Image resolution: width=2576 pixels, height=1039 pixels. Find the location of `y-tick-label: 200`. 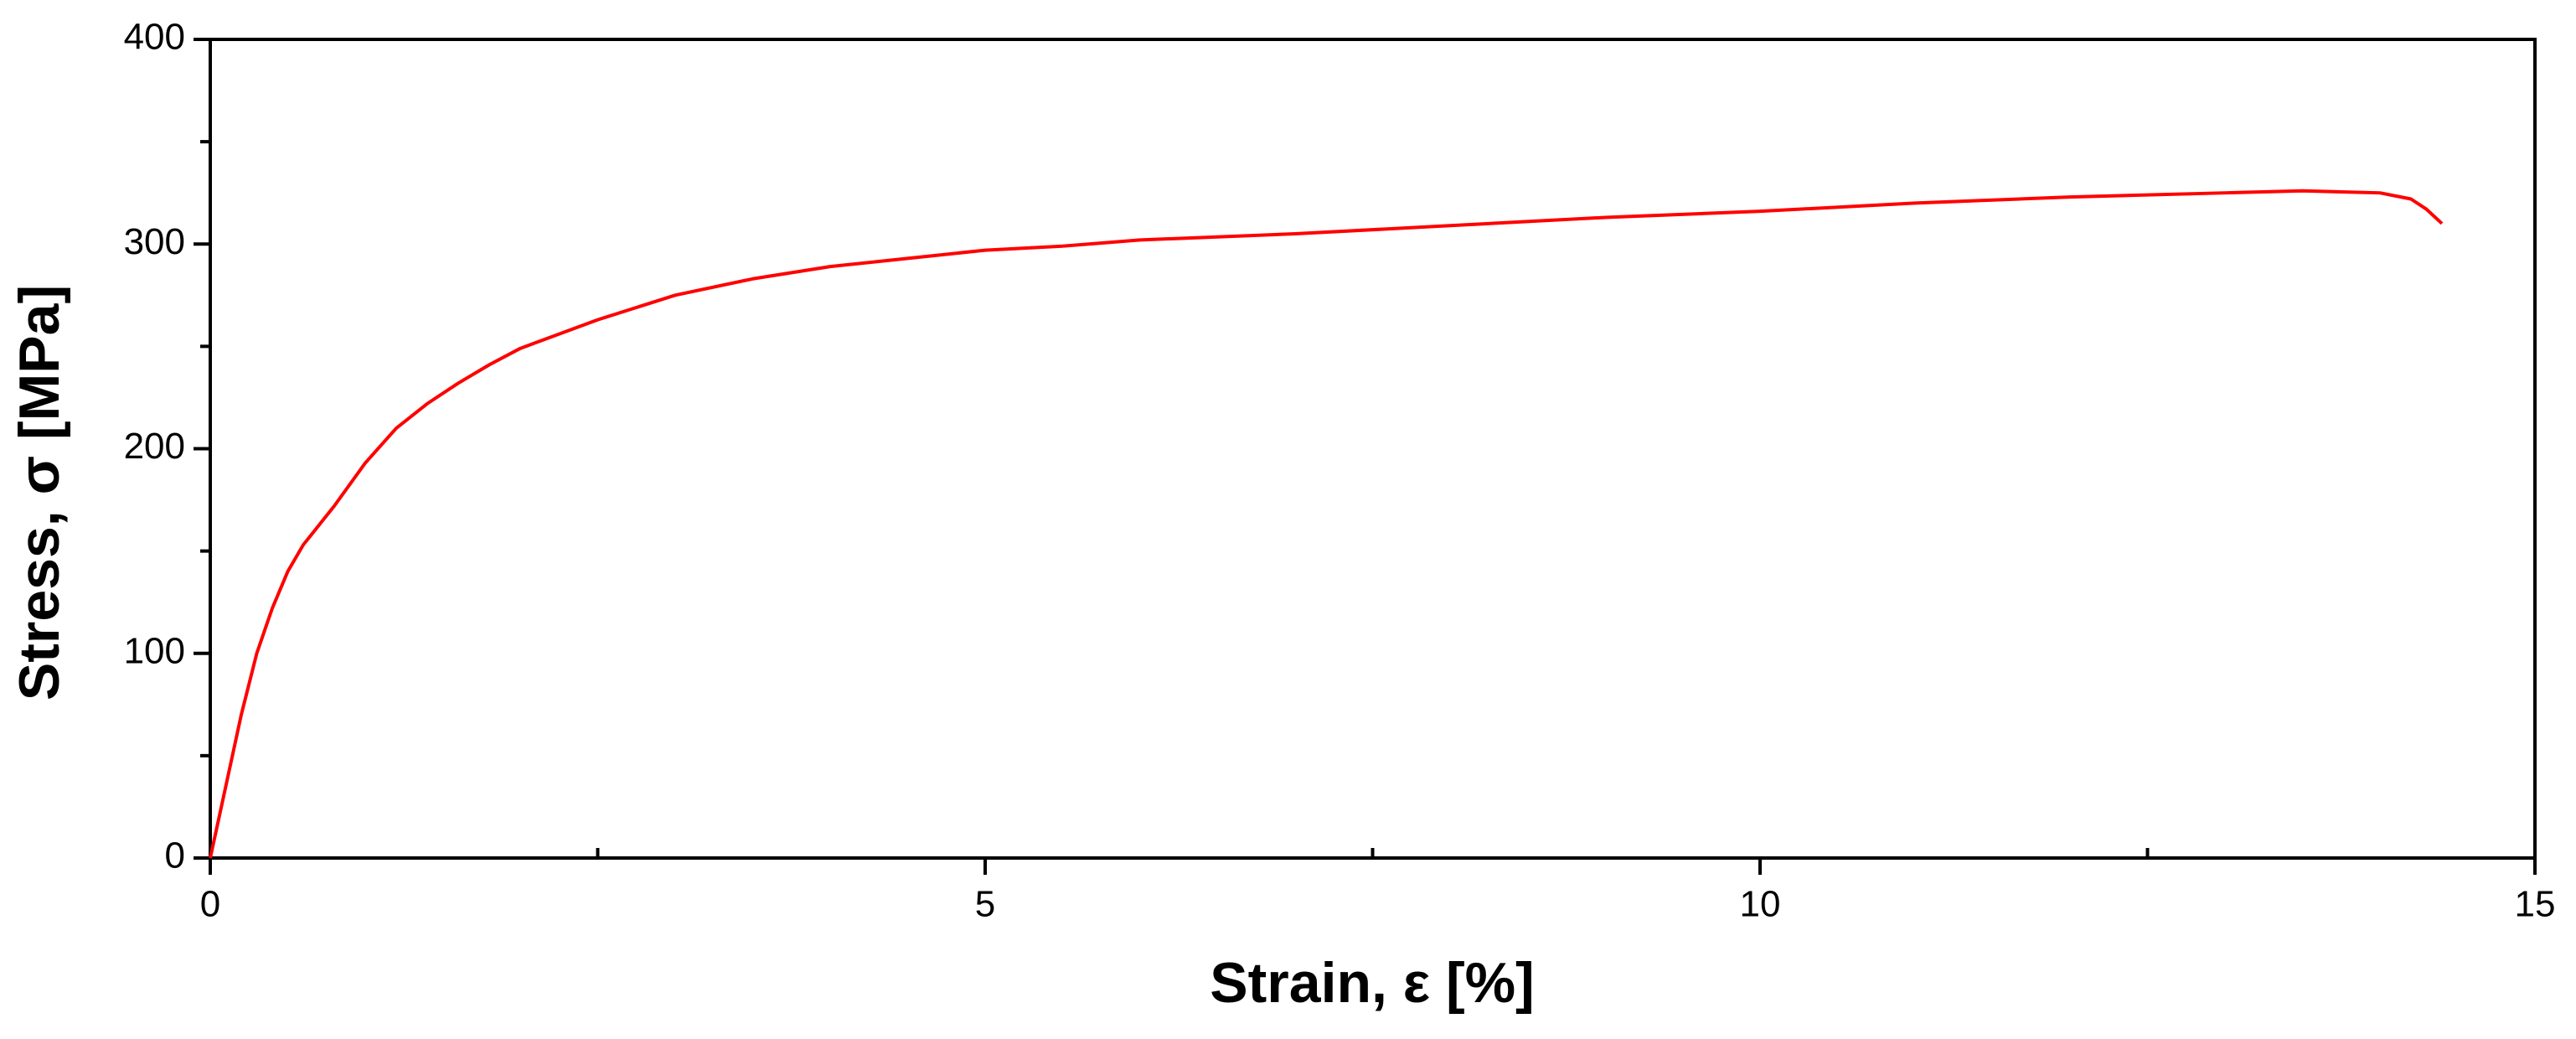

y-tick-label: 200 is located at coordinates (154, 446).